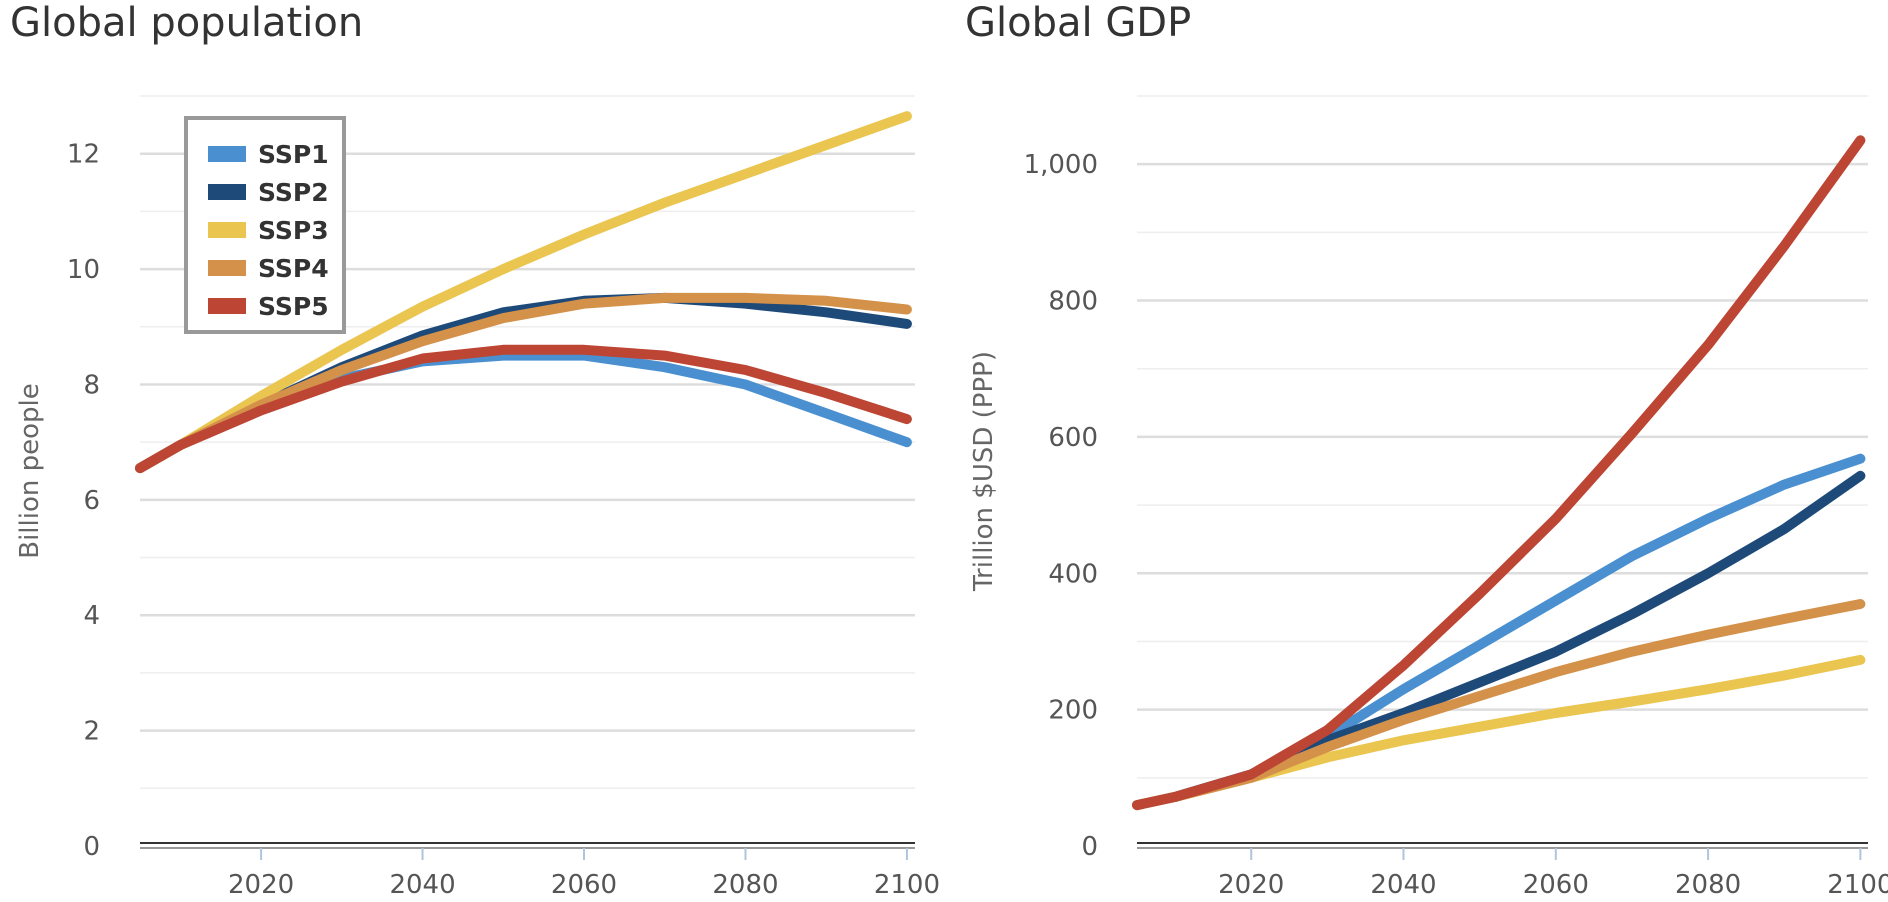  What do you see at coordinates (984, 471) in the screenshot?
I see `y-axis-label: Trillion $USD (PPP)` at bounding box center [984, 471].